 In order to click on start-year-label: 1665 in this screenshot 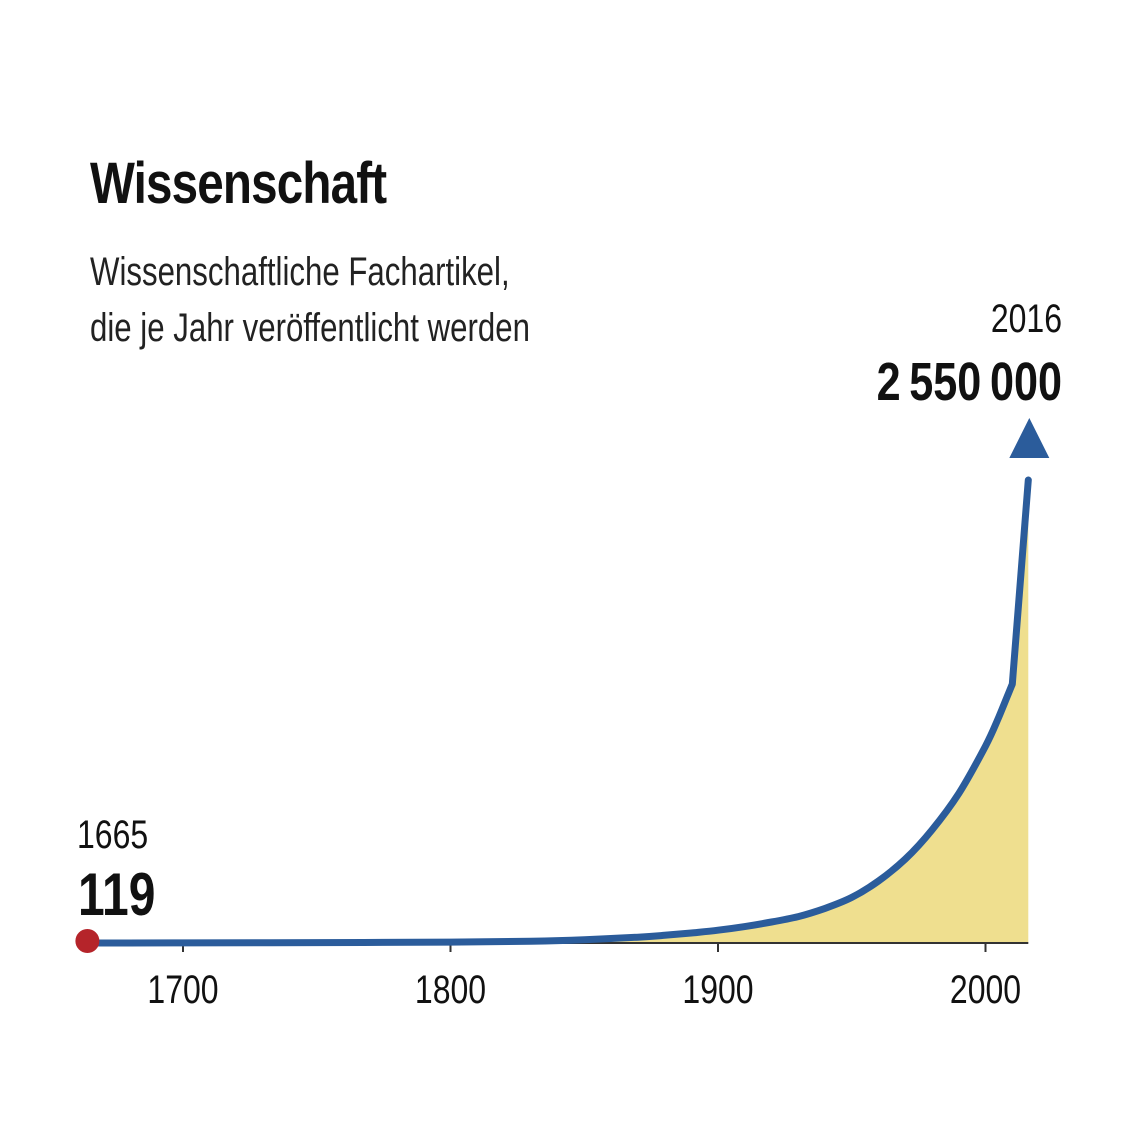, I will do `click(112, 834)`.